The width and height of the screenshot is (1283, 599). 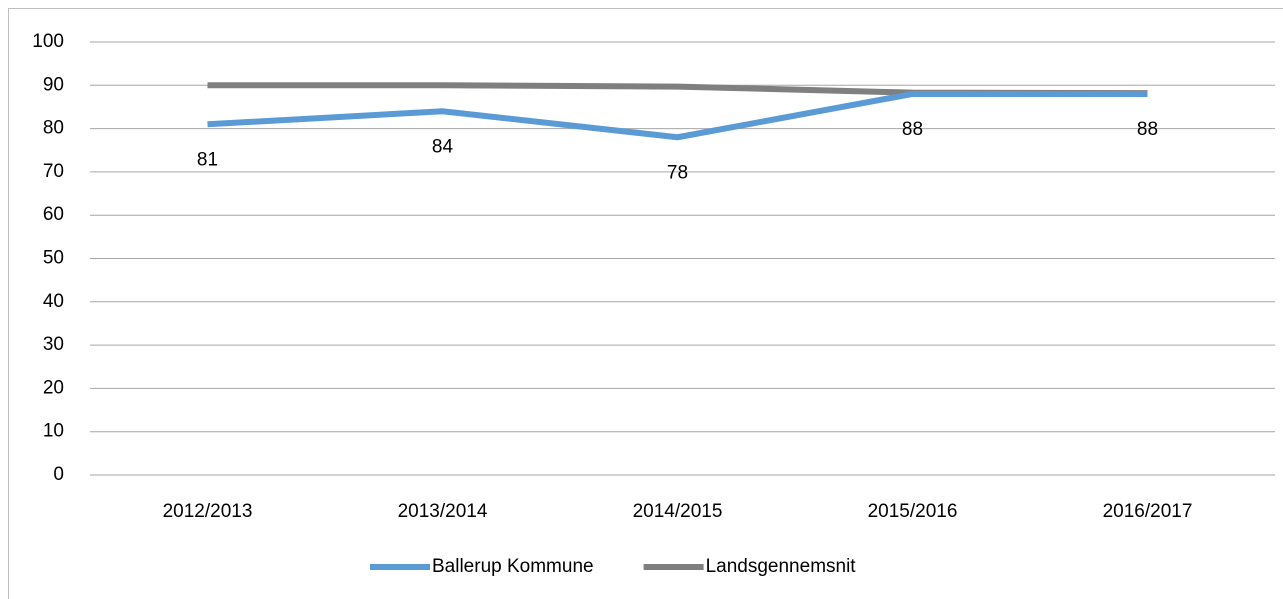 What do you see at coordinates (53, 171) in the screenshot?
I see `y-tick-label: 70` at bounding box center [53, 171].